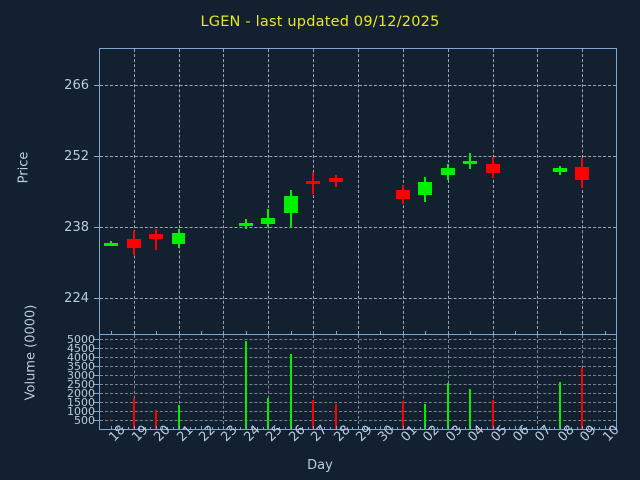 The height and width of the screenshot is (480, 640). I want to click on price-tick-label: 266, so click(76, 85).